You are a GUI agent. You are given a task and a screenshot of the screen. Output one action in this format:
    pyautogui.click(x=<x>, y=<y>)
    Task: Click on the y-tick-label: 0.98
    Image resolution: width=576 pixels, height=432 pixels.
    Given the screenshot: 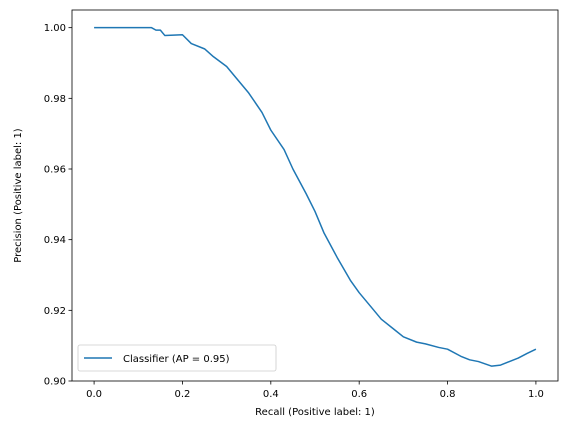 What is the action you would take?
    pyautogui.click(x=55, y=99)
    